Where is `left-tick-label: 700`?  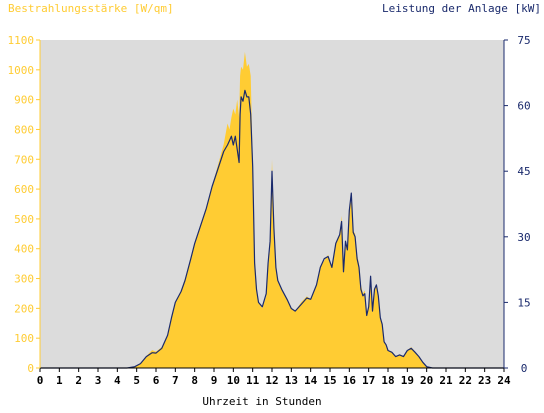 left-tick-label: 700 is located at coordinates (24, 159).